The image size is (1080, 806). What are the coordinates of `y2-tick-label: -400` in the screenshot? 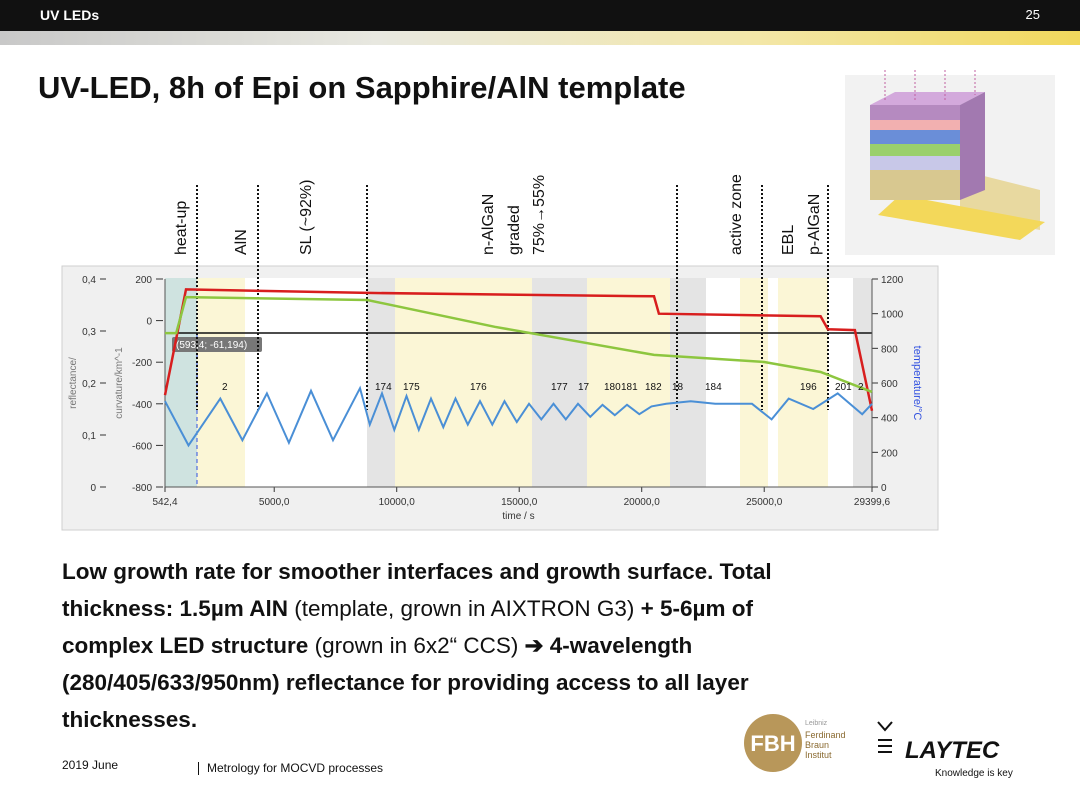 It's located at (142, 405).